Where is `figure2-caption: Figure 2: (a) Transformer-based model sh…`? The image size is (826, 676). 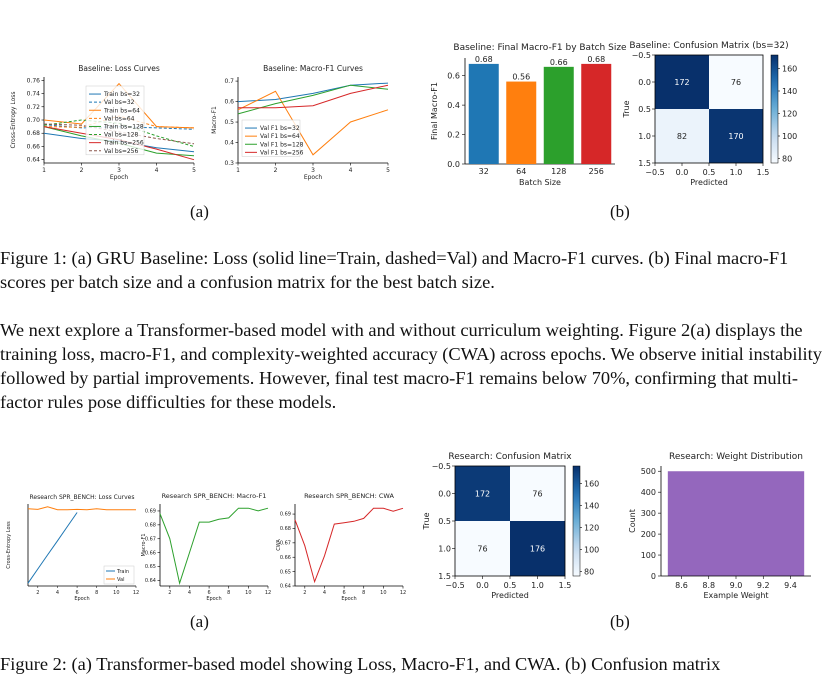 figure2-caption: Figure 2: (a) Transformer-based model sh… is located at coordinates (360, 664).